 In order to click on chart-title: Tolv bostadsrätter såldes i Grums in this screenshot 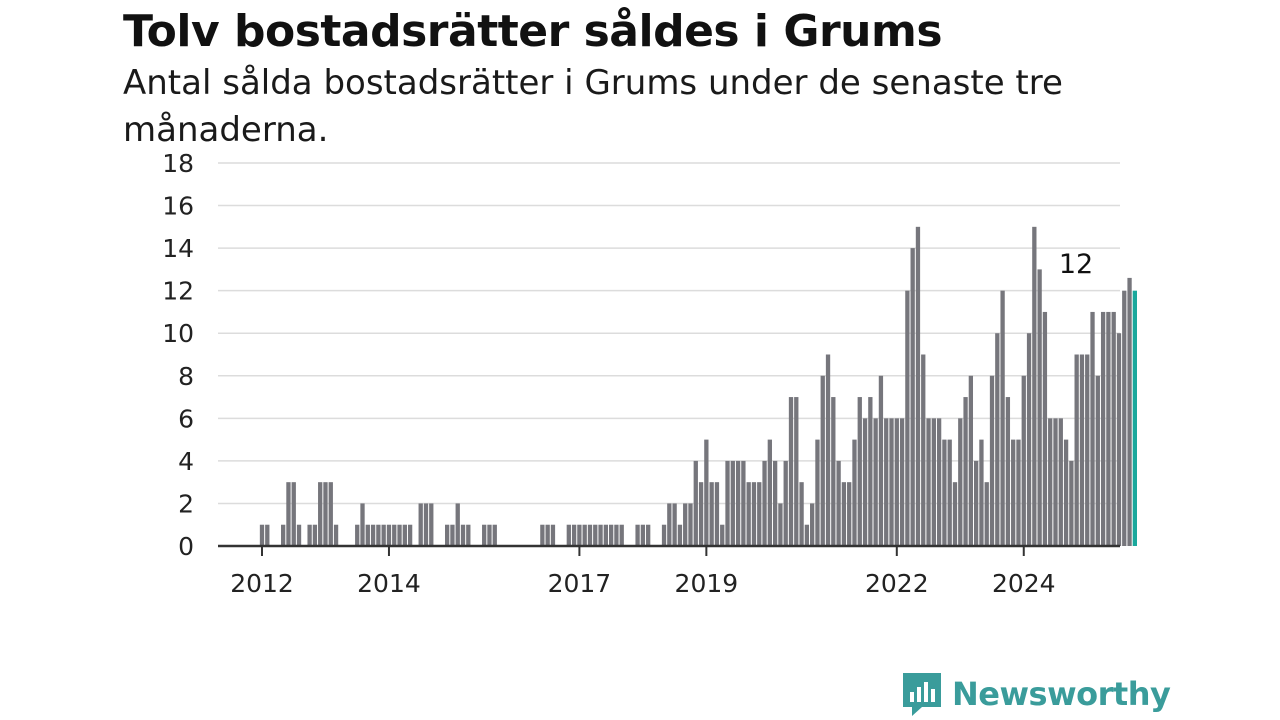, I will do `click(533, 31)`.